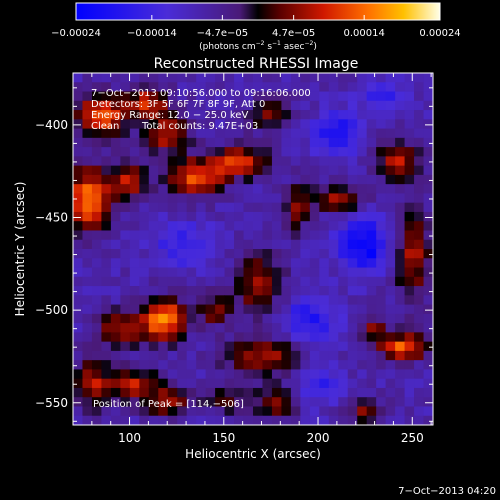 The height and width of the screenshot is (500, 500). Describe the element at coordinates (51, 218) in the screenshot. I see `y-tick-label: −450` at that location.